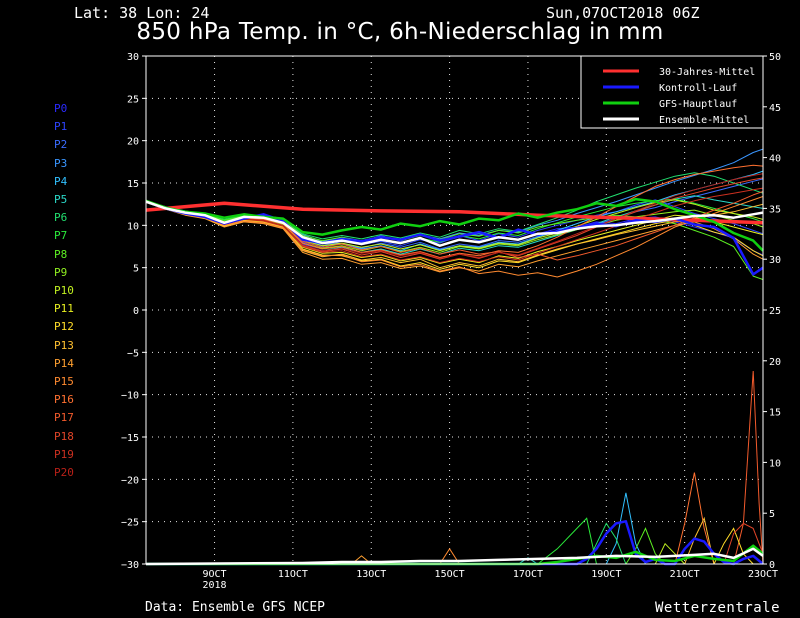  What do you see at coordinates (718, 608) in the screenshot?
I see `brand-name: Wetterzentrale` at bounding box center [718, 608].